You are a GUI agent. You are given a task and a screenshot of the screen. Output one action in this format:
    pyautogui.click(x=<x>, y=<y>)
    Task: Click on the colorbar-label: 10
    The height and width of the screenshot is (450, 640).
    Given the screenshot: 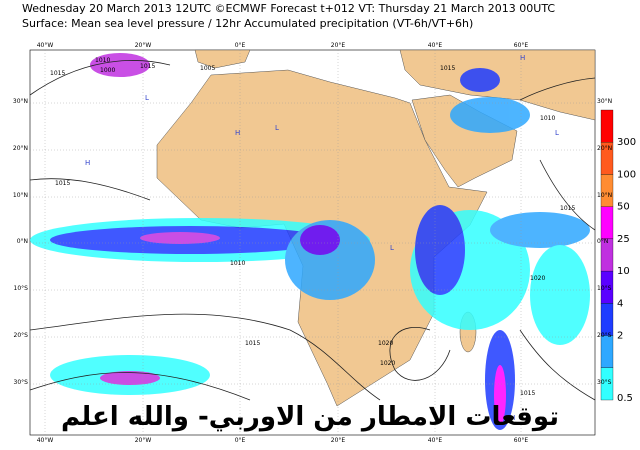 What is the action you would take?
    pyautogui.click(x=623, y=271)
    